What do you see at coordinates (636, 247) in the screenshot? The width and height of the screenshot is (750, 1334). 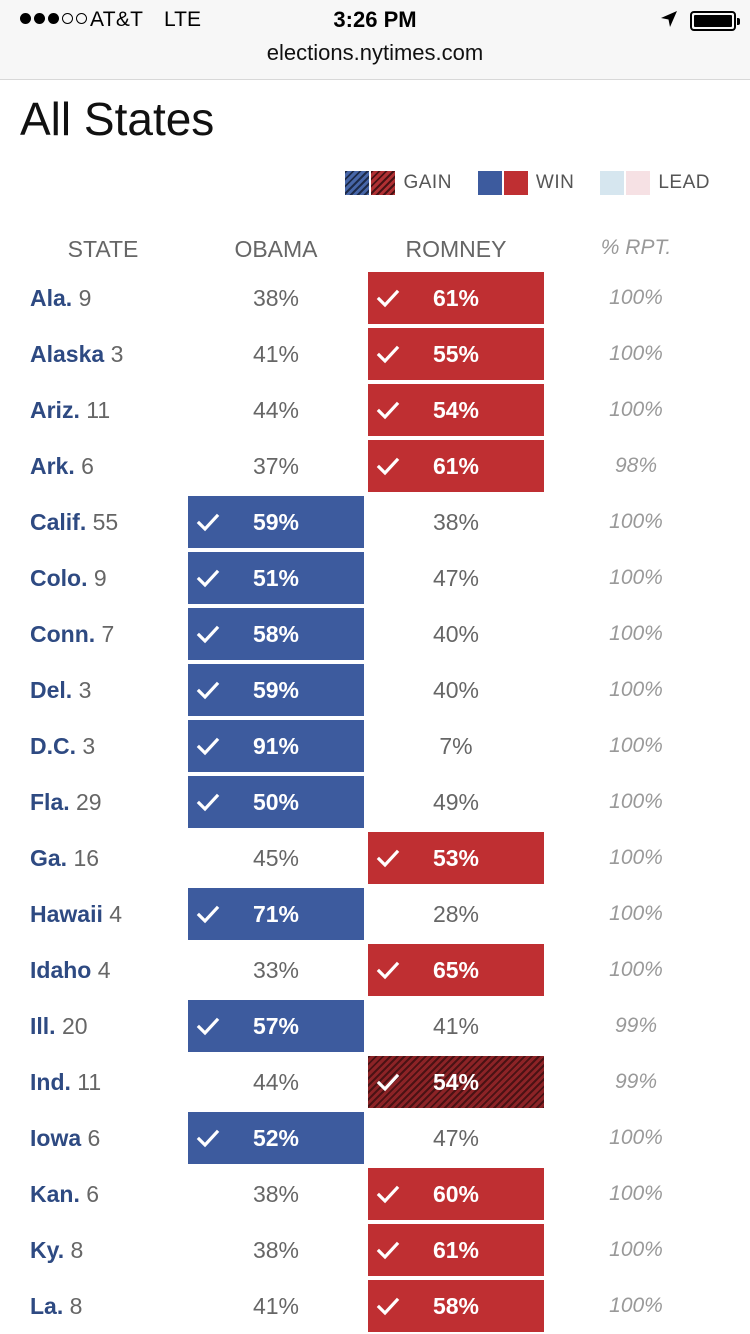 I see `column-header-reported: % RPT.` at bounding box center [636, 247].